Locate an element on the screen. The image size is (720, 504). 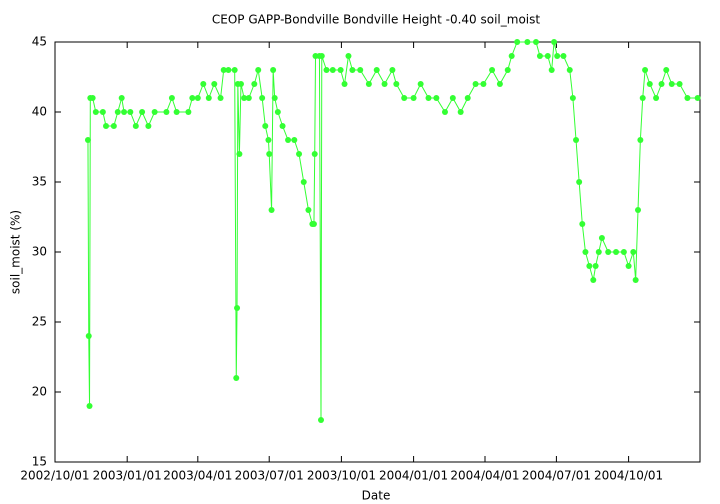
x-tick-label: 2004/01/01 is located at coordinates (413, 476).